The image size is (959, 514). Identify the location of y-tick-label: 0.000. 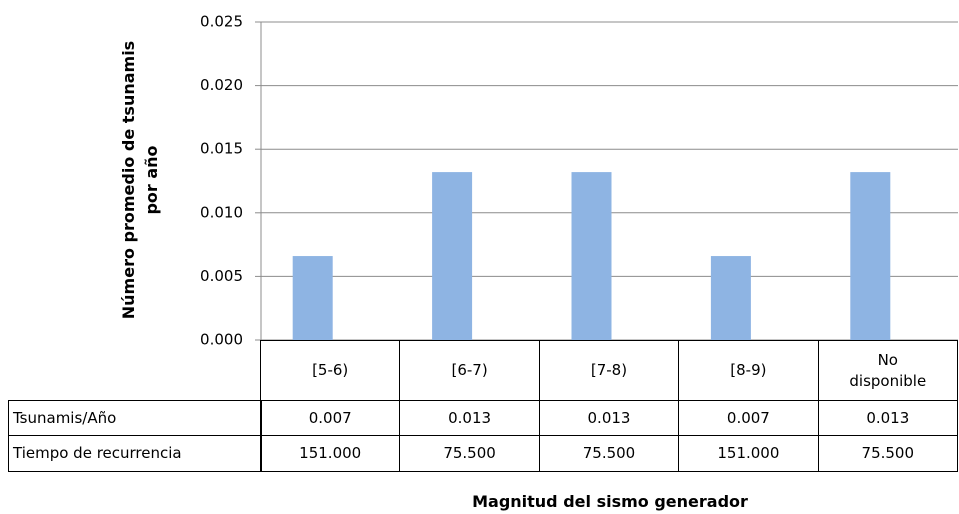
(221, 340).